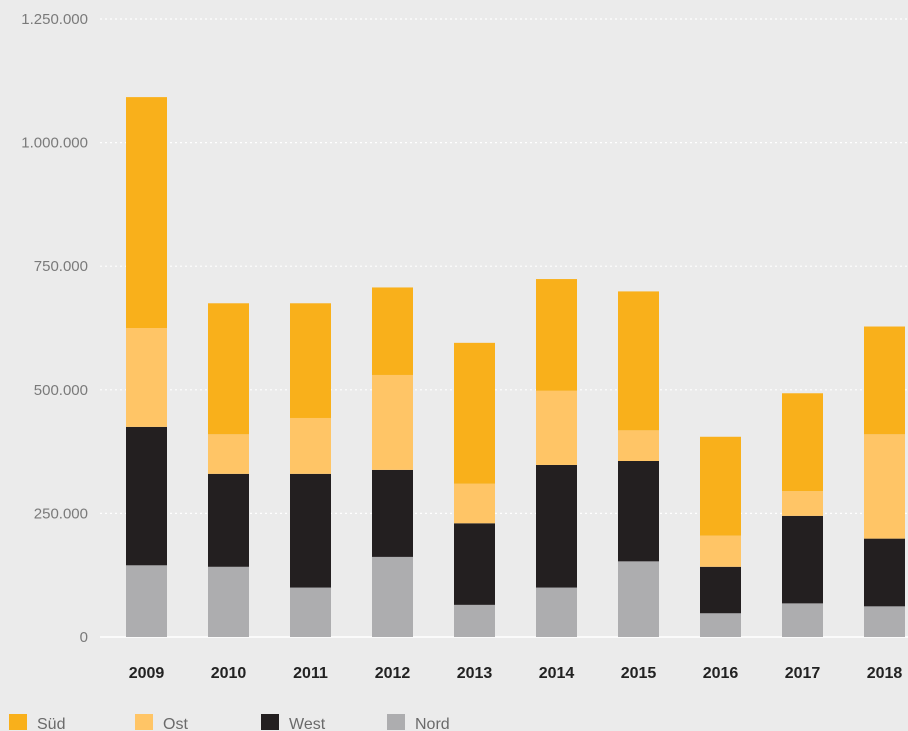 The height and width of the screenshot is (731, 908). Describe the element at coordinates (61, 390) in the screenshot. I see `y-tick-label: 500.000` at that location.